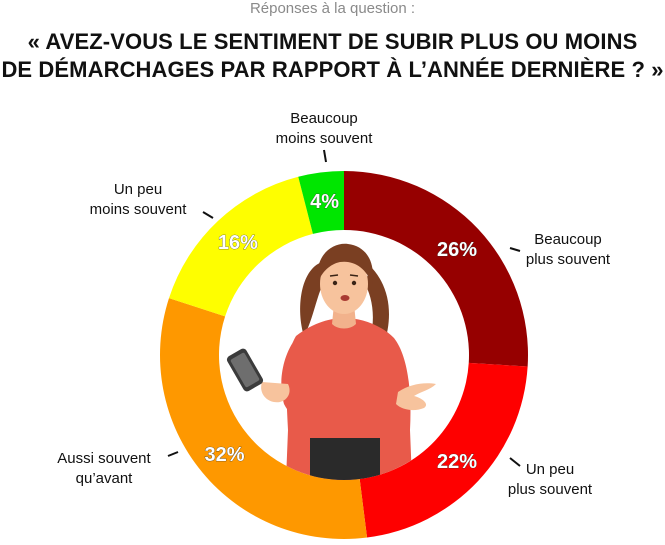  Describe the element at coordinates (139, 209) in the screenshot. I see `slice-category-label-4-line-2: moins souvent` at that location.